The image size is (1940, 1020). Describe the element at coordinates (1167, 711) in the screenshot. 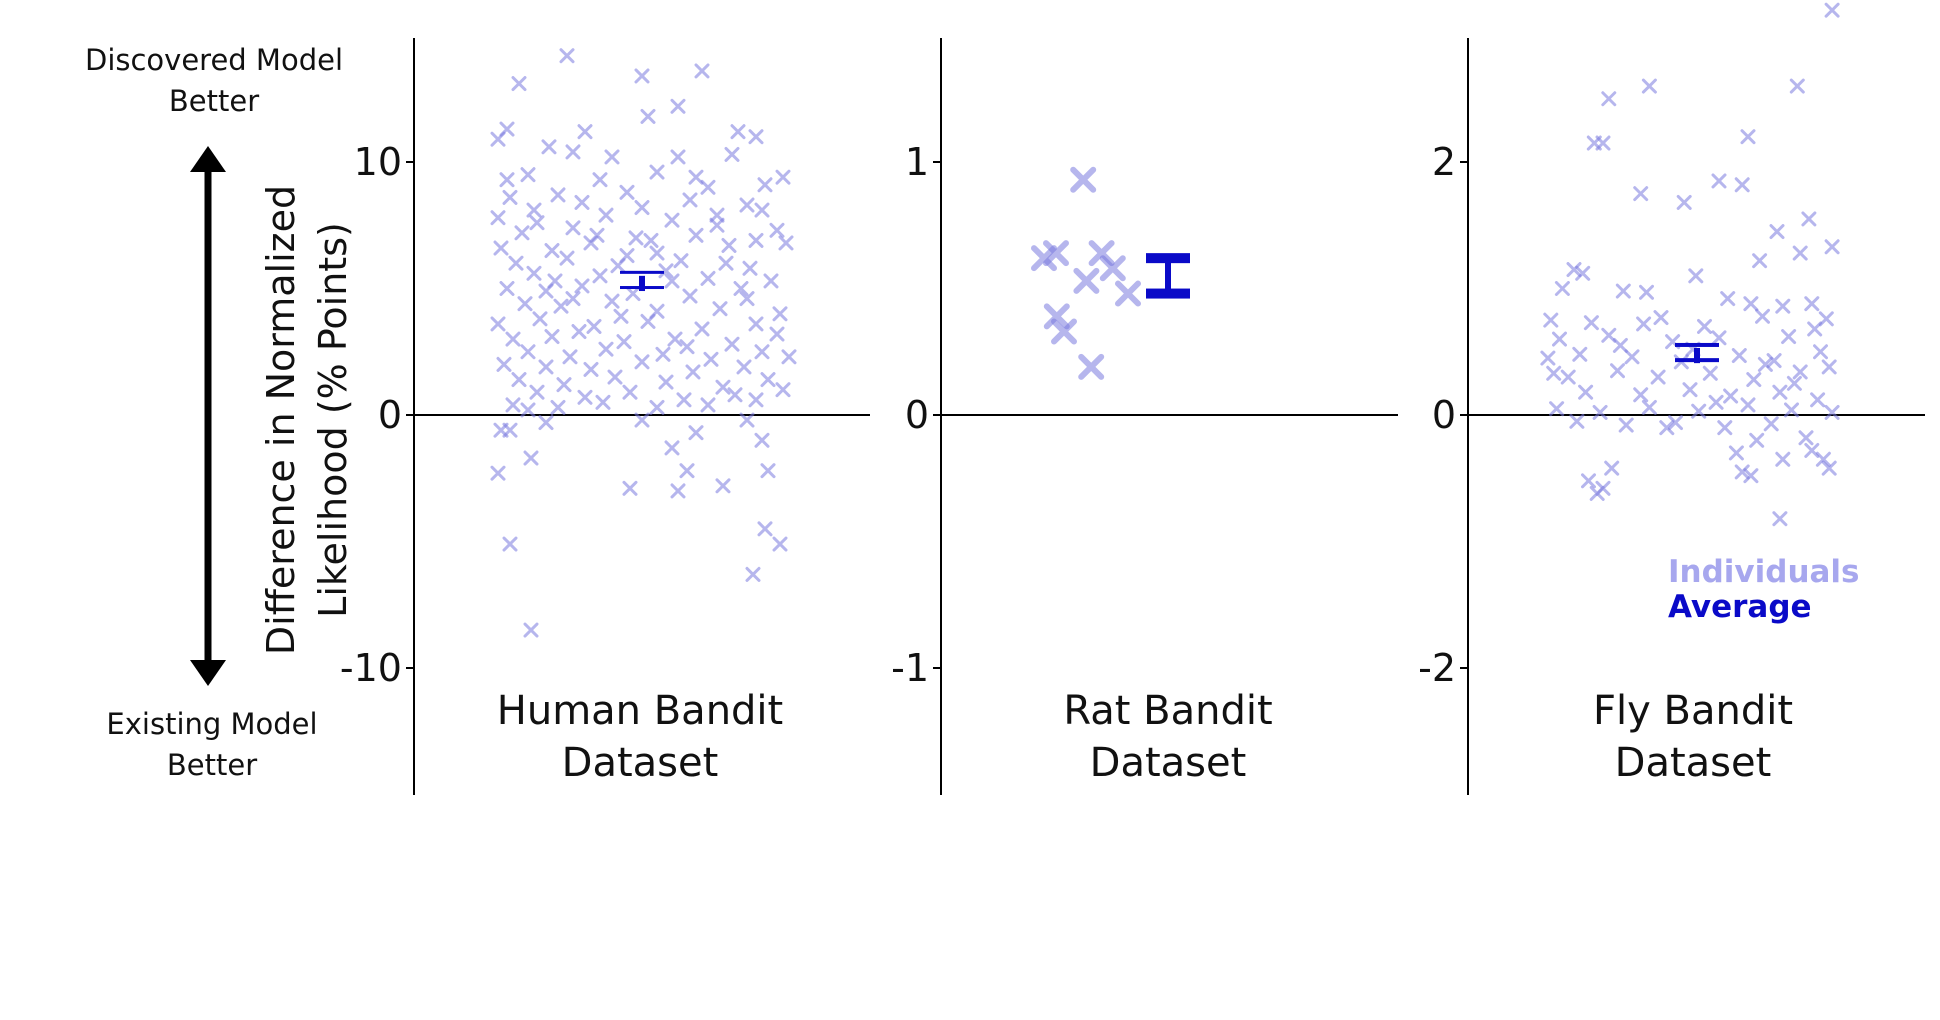

I see `panel-title-line1: Rat Bandit` at that location.